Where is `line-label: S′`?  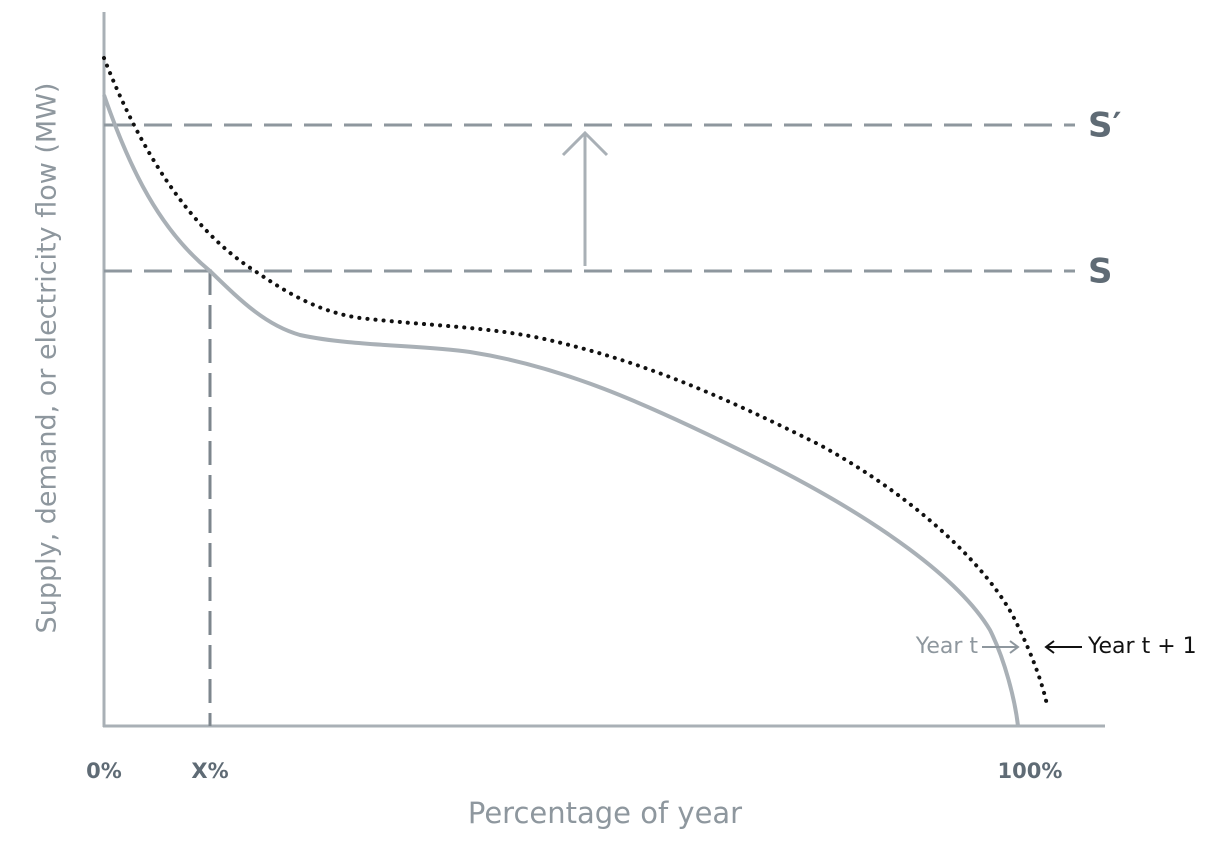
line-label: S′ is located at coordinates (1104, 126).